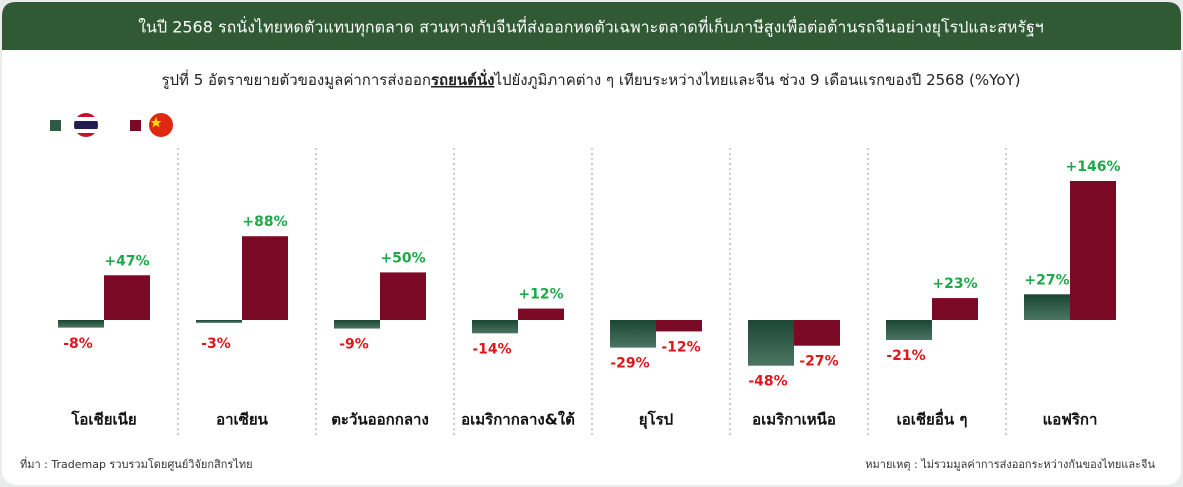  What do you see at coordinates (629, 364) in the screenshot?
I see `value-label: -29%` at bounding box center [629, 364].